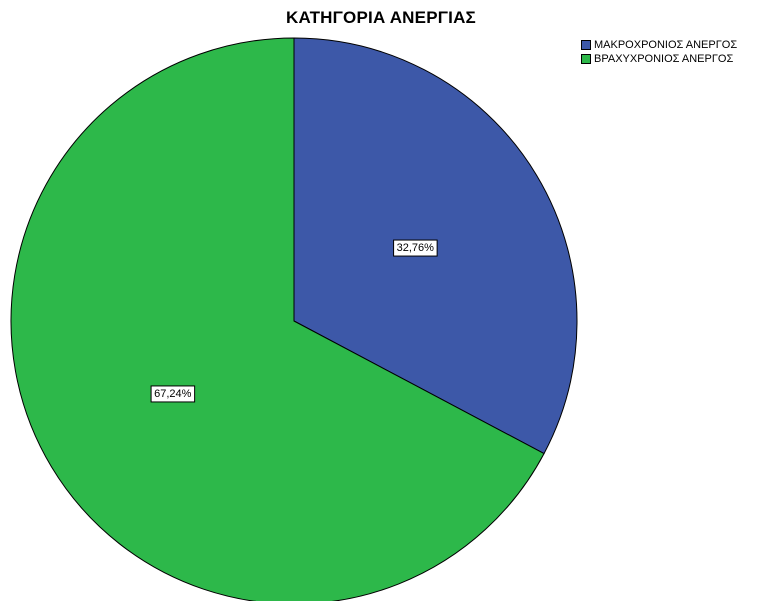 The height and width of the screenshot is (601, 762). I want to click on legend-item-long-term: ΜΑΚΡΟΧΡΟΝΙΟΣ ΑΝΕΡΓΟΣ, so click(659, 45).